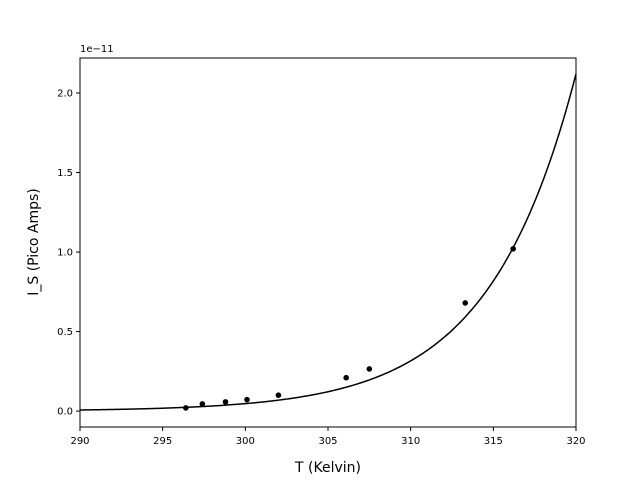  What do you see at coordinates (34, 242) in the screenshot?
I see `y-axis-label: I_S (Pico Amps)` at bounding box center [34, 242].